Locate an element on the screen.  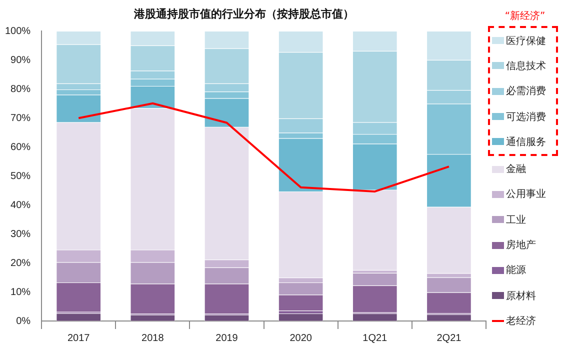
y-tick-label: 0% is located at coordinates (23, 321).